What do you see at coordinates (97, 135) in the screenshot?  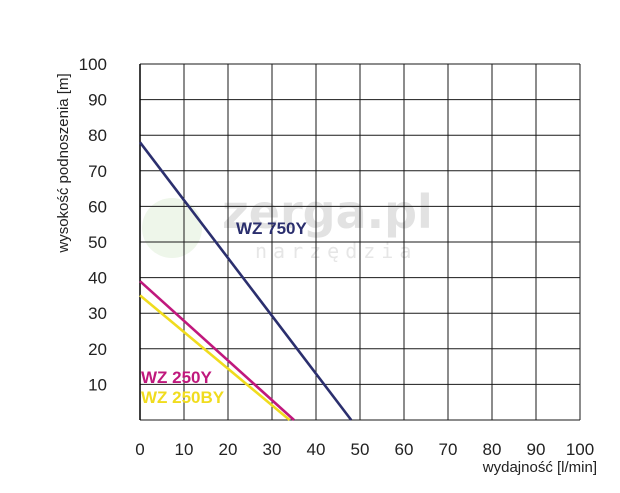 I see `y-tick-label: 80` at bounding box center [97, 135].